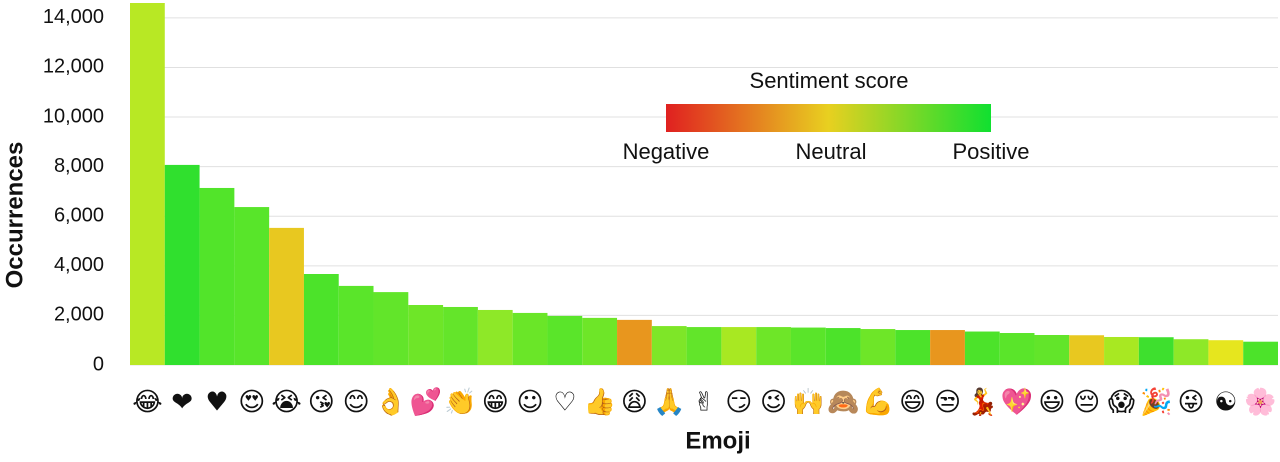 The width and height of the screenshot is (1280, 462). Describe the element at coordinates (831, 151) in the screenshot. I see `colorbar-label: Neutral` at that location.